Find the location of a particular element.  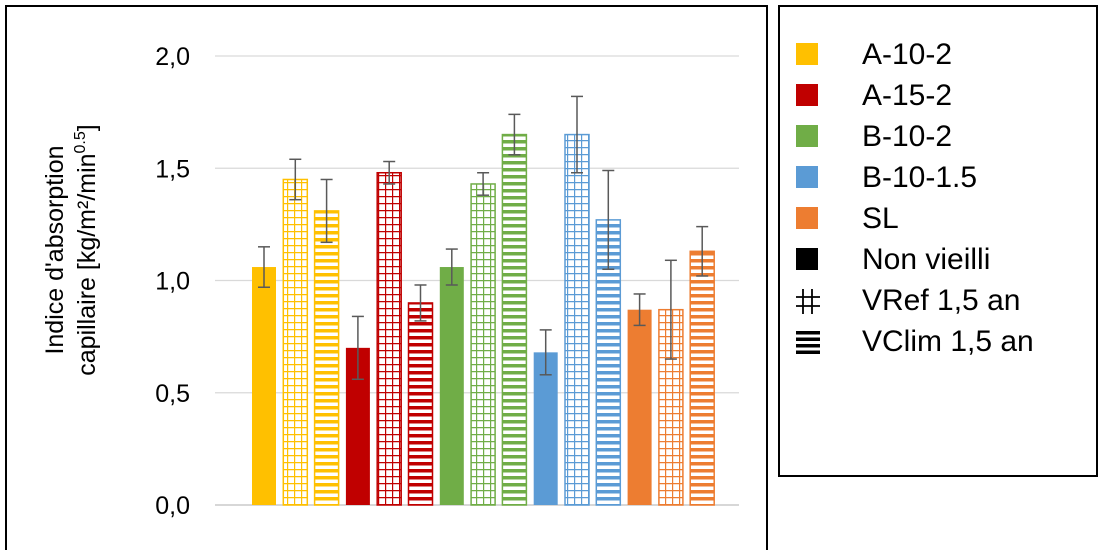

legend-symbol-hlines is located at coordinates (808, 342).